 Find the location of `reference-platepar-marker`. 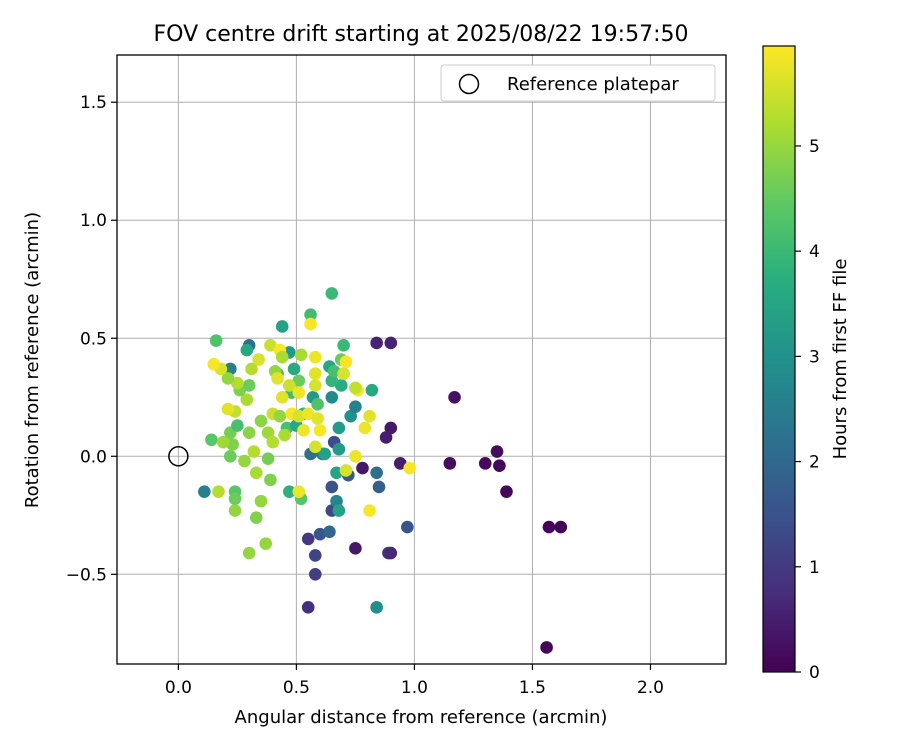

reference-platepar-marker is located at coordinates (178, 456).